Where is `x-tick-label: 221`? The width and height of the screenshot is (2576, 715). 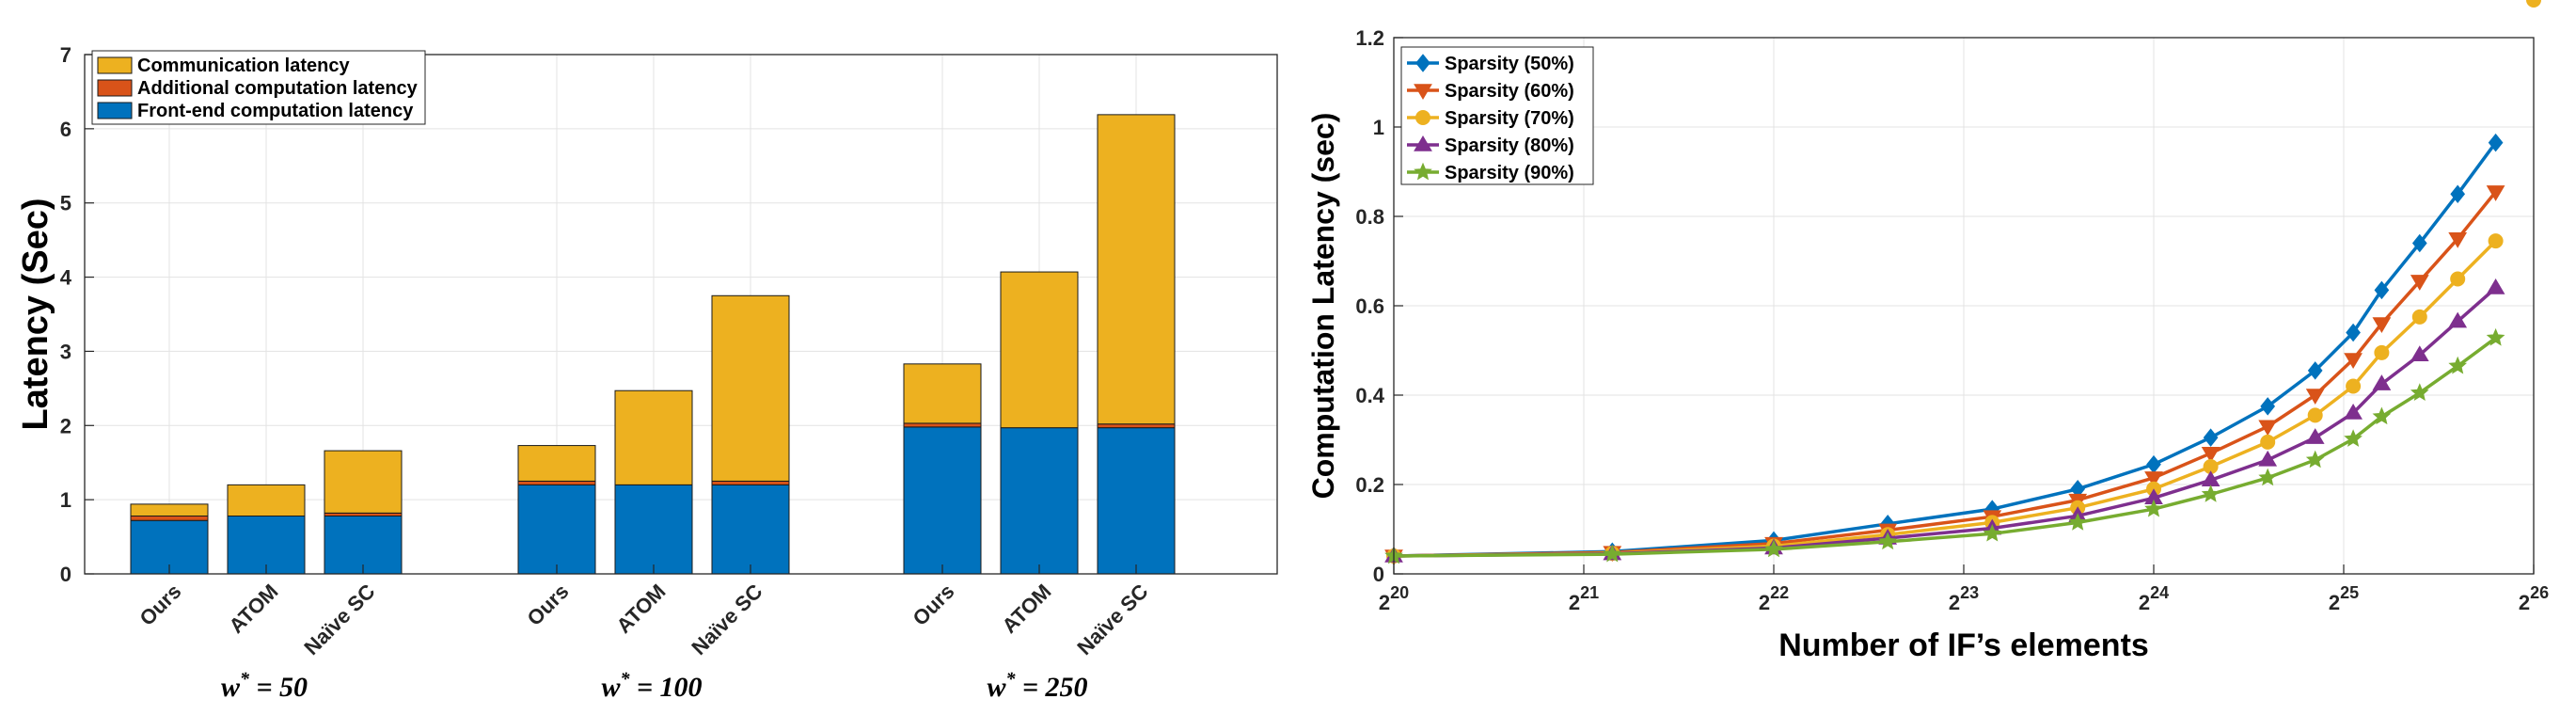 x-tick-label: 221 is located at coordinates (1584, 598).